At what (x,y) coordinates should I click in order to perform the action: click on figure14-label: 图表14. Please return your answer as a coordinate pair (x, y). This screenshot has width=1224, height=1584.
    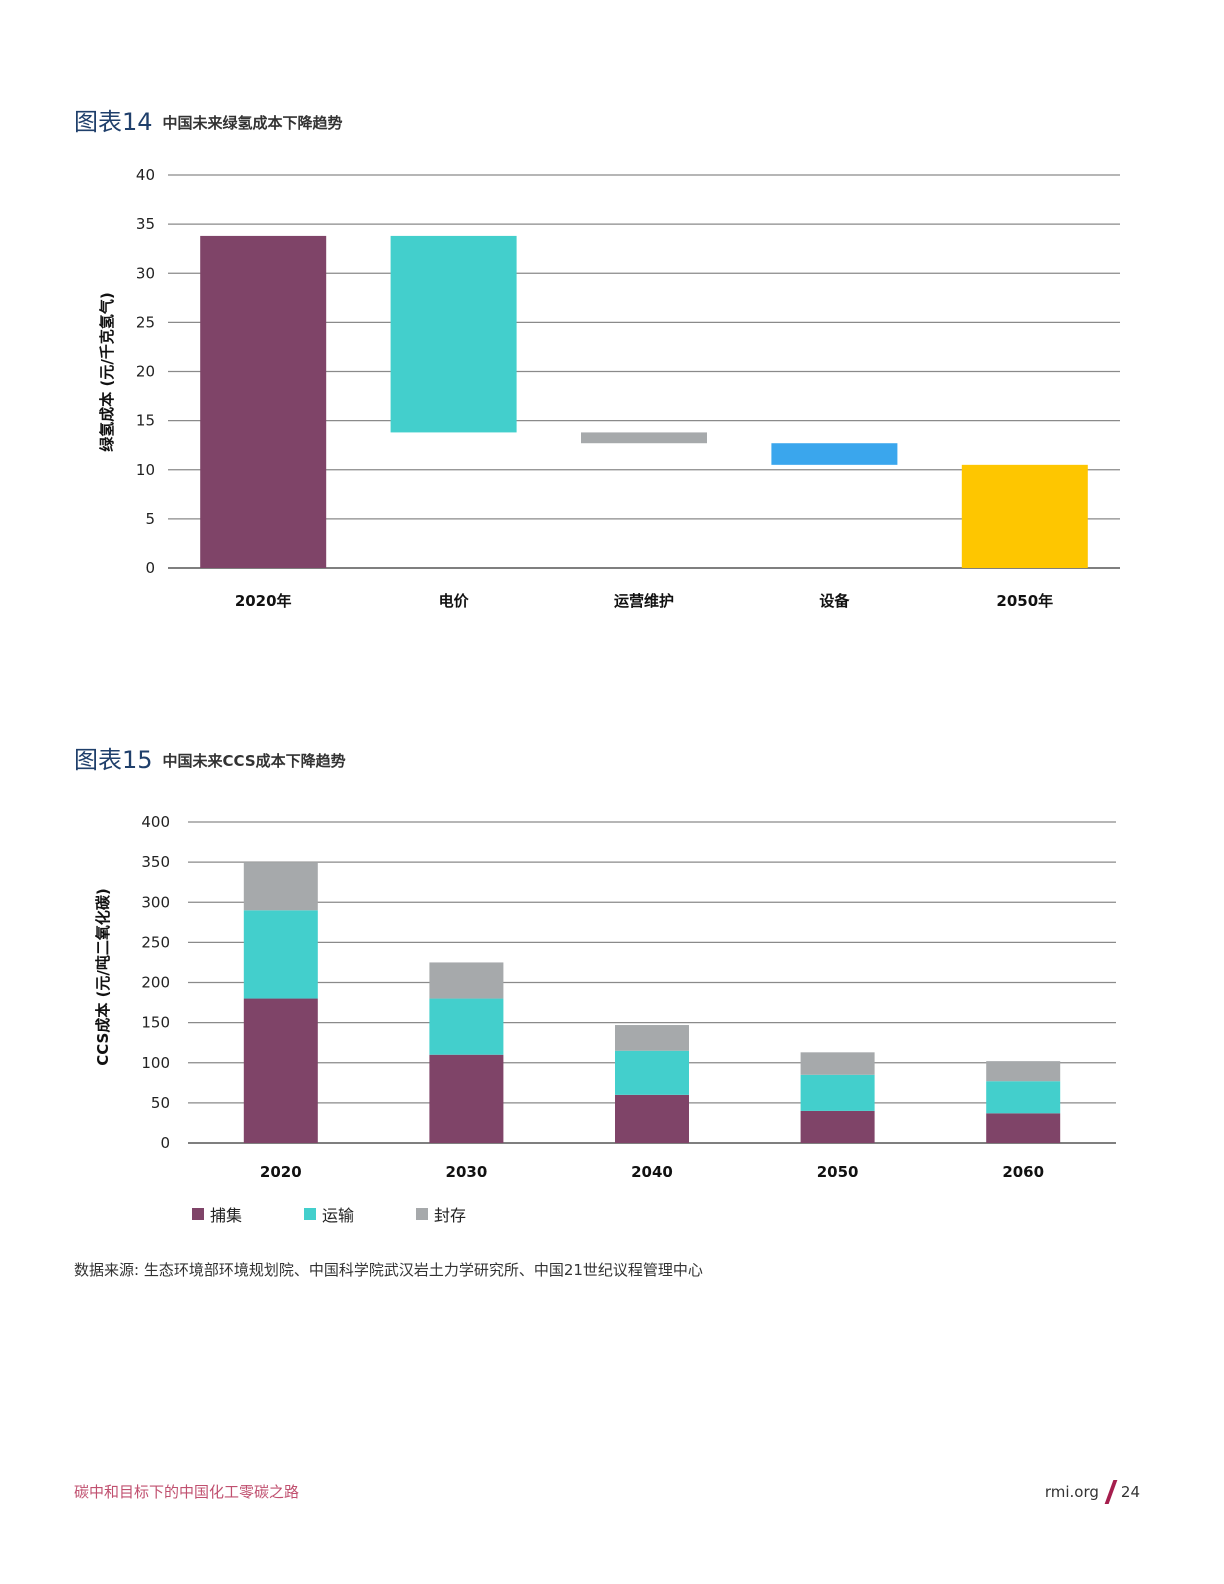
    Looking at the image, I should click on (113, 122).